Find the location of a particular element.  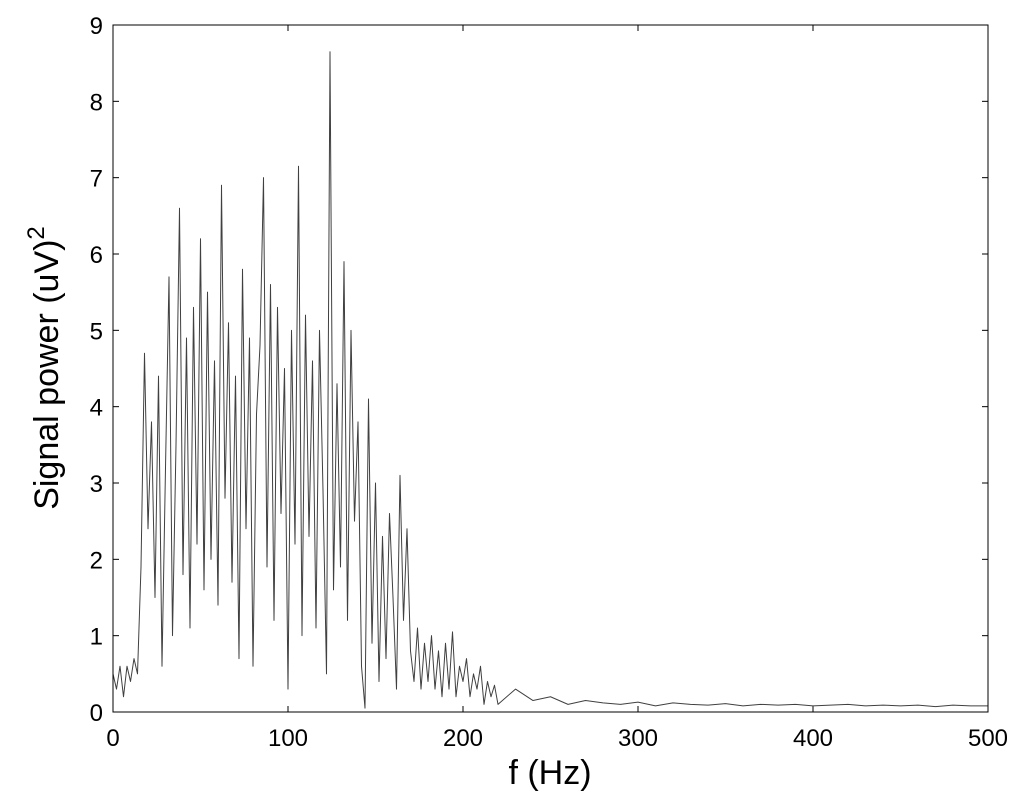

x-tick-label: 0 is located at coordinates (112, 738).